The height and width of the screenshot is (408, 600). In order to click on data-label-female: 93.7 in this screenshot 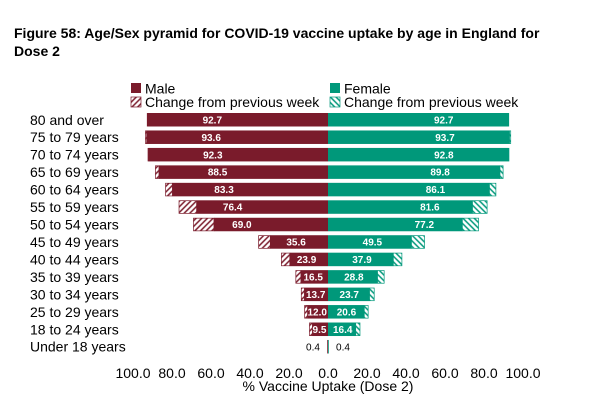, I will do `click(445, 138)`.